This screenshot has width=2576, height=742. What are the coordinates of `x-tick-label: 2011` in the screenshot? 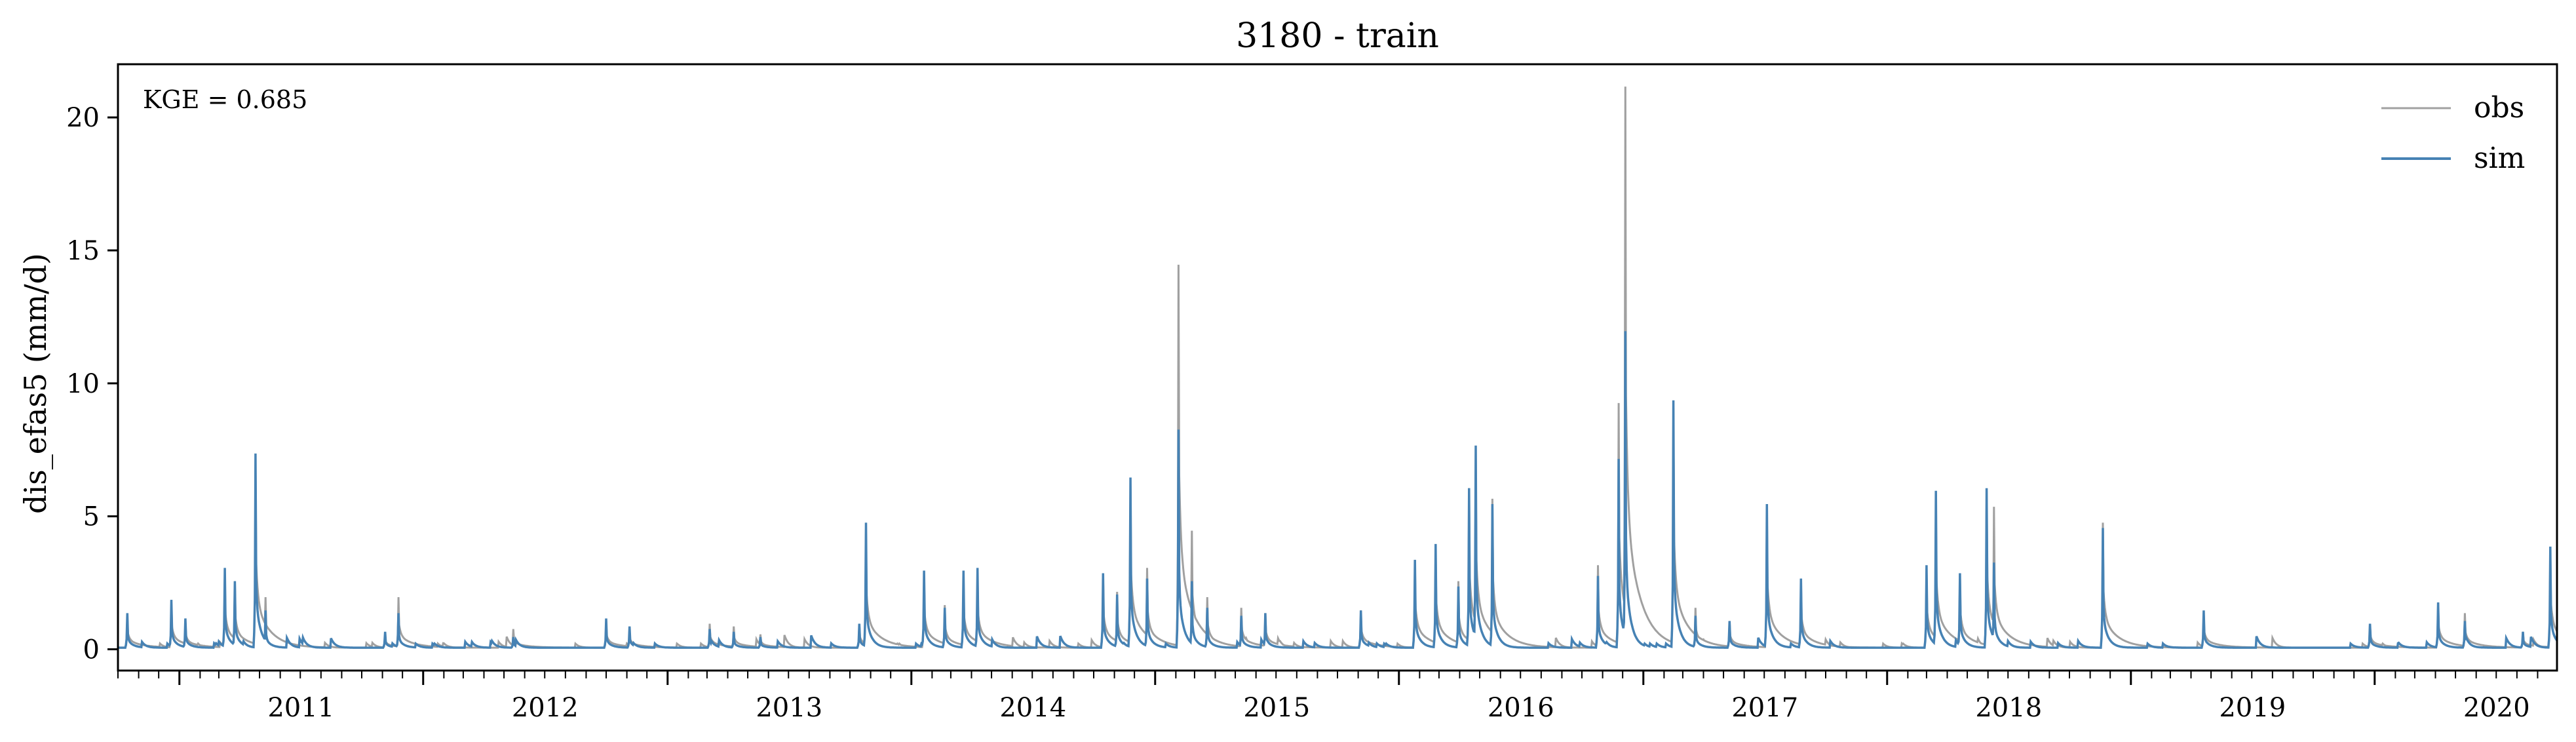 It's located at (300, 708).